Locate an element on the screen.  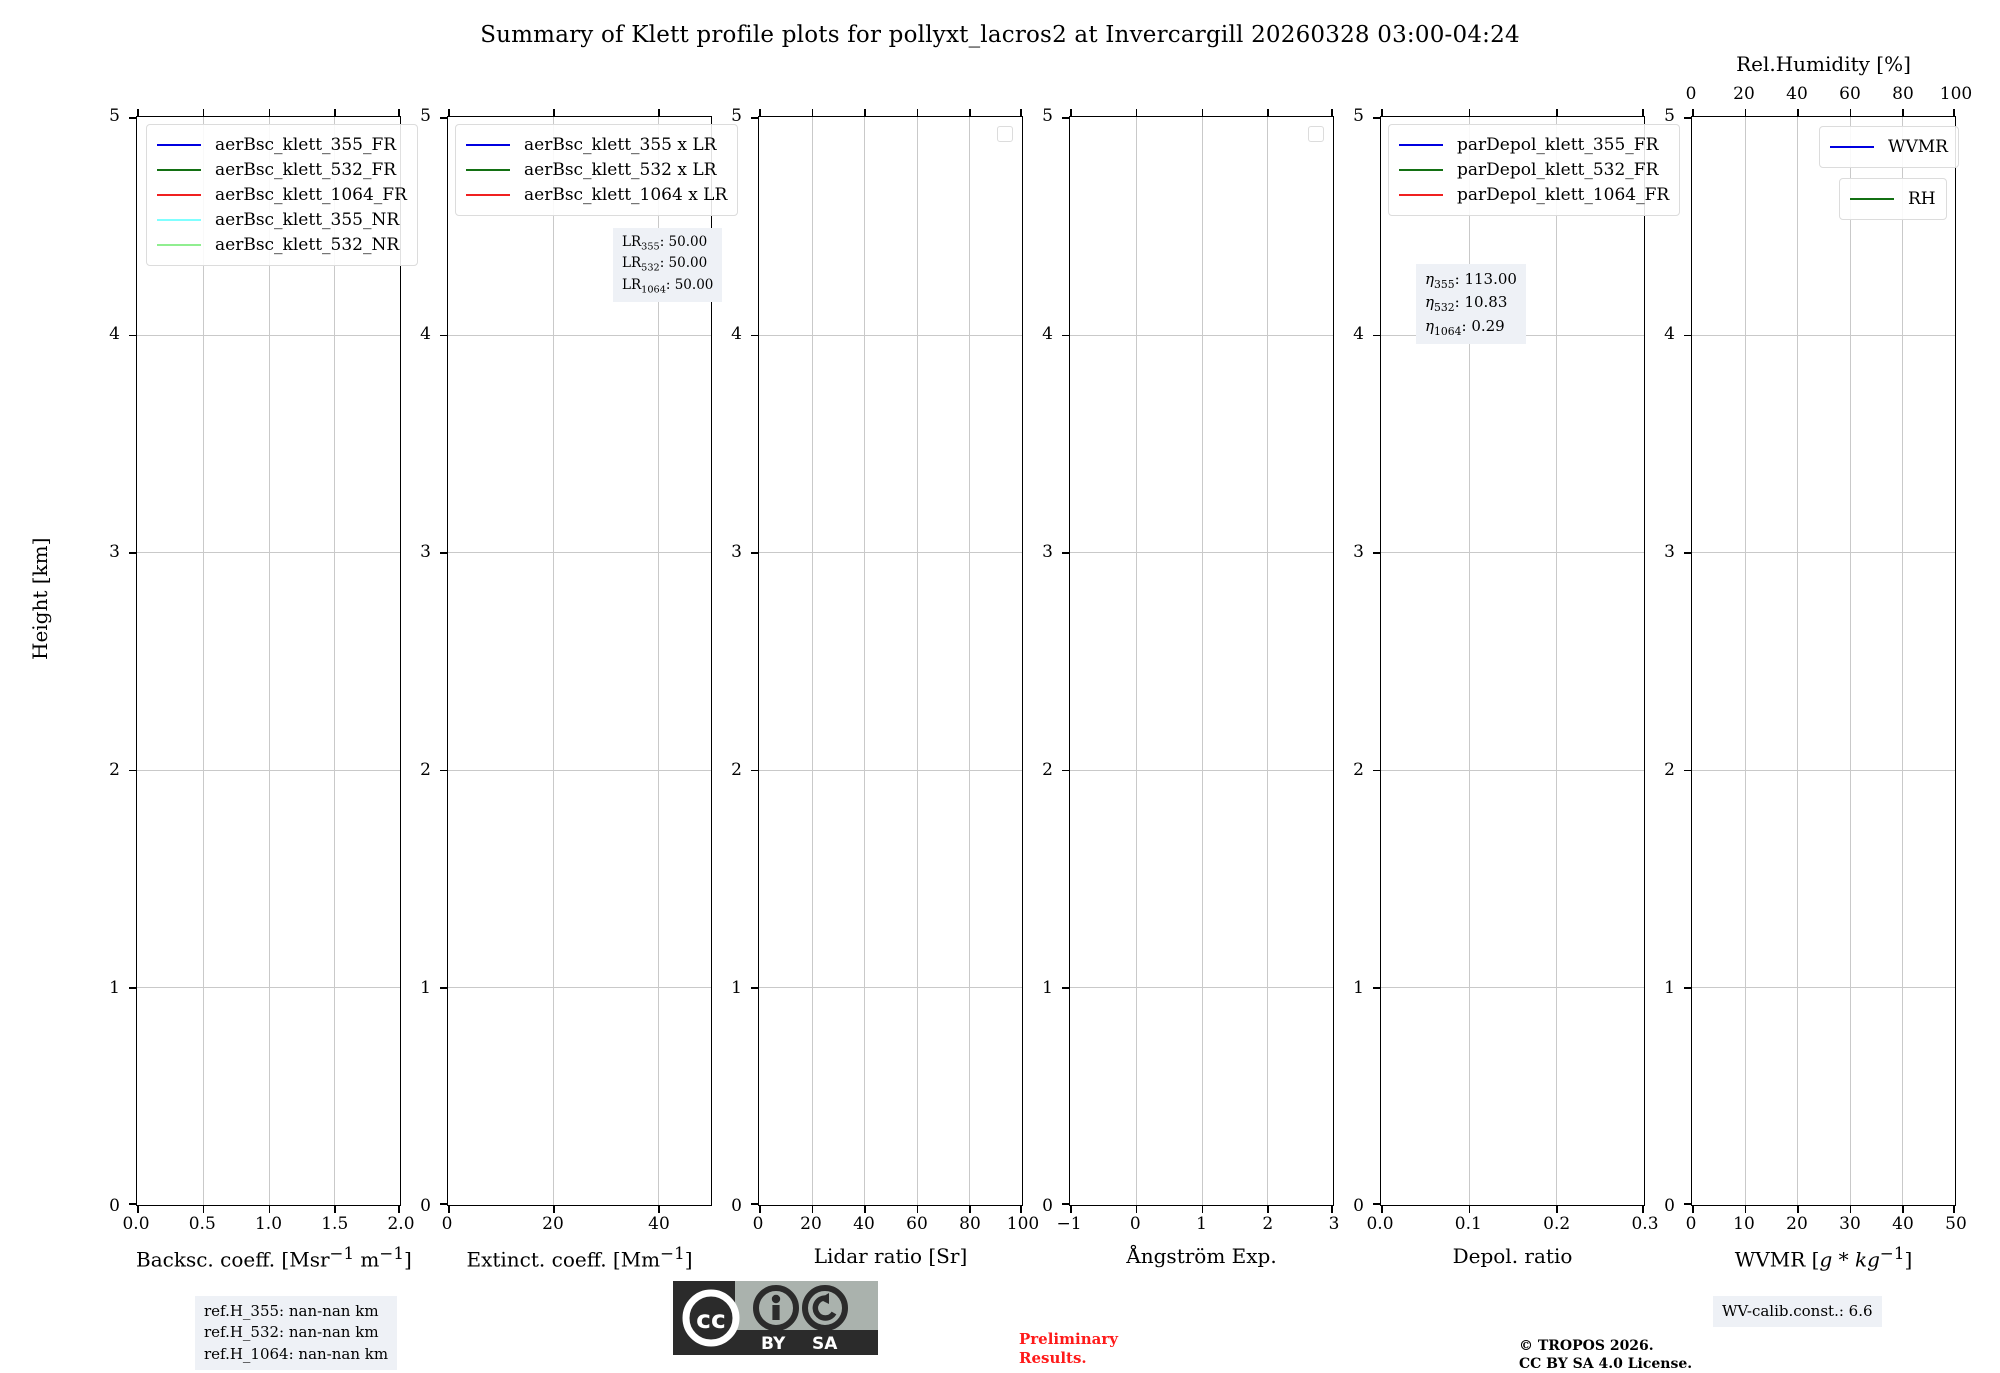
lr-532-value: 50.00 is located at coordinates (688, 263).